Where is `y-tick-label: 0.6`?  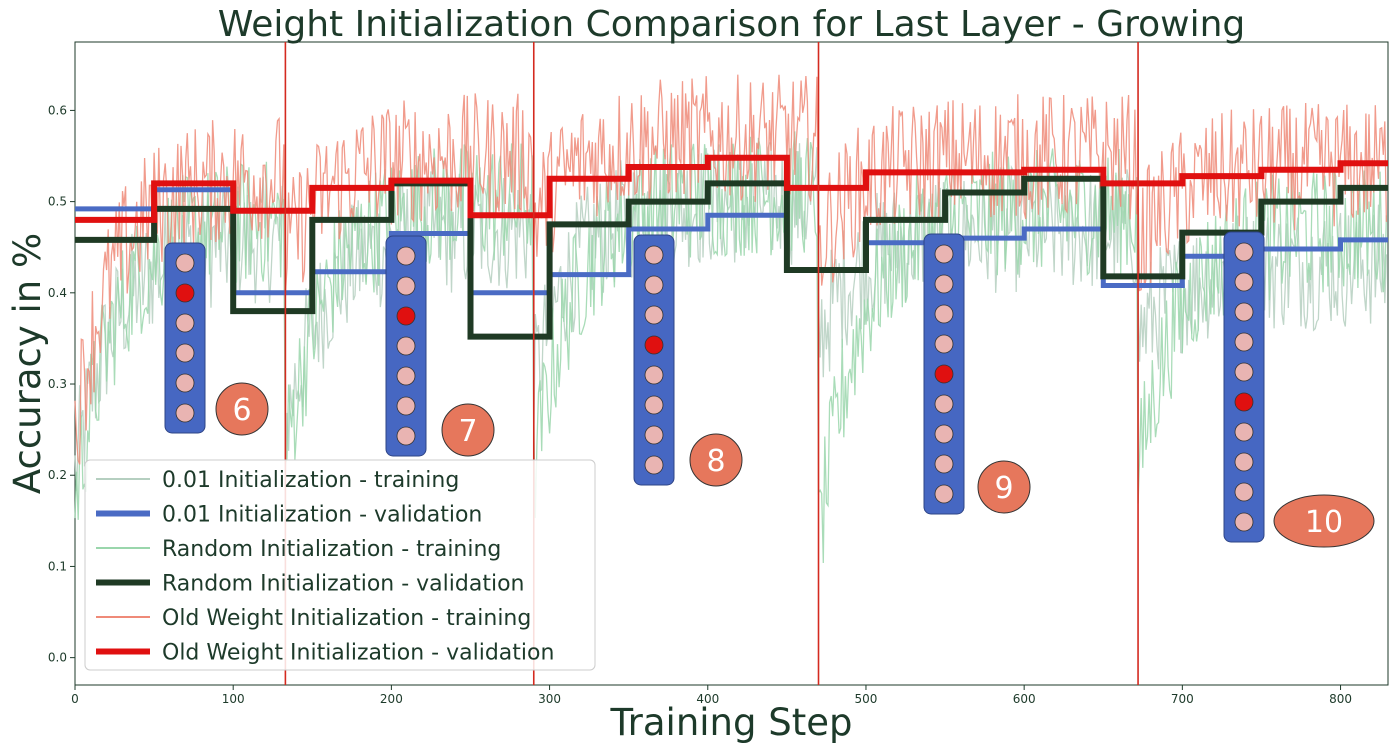
y-tick-label: 0.6 is located at coordinates (57, 110).